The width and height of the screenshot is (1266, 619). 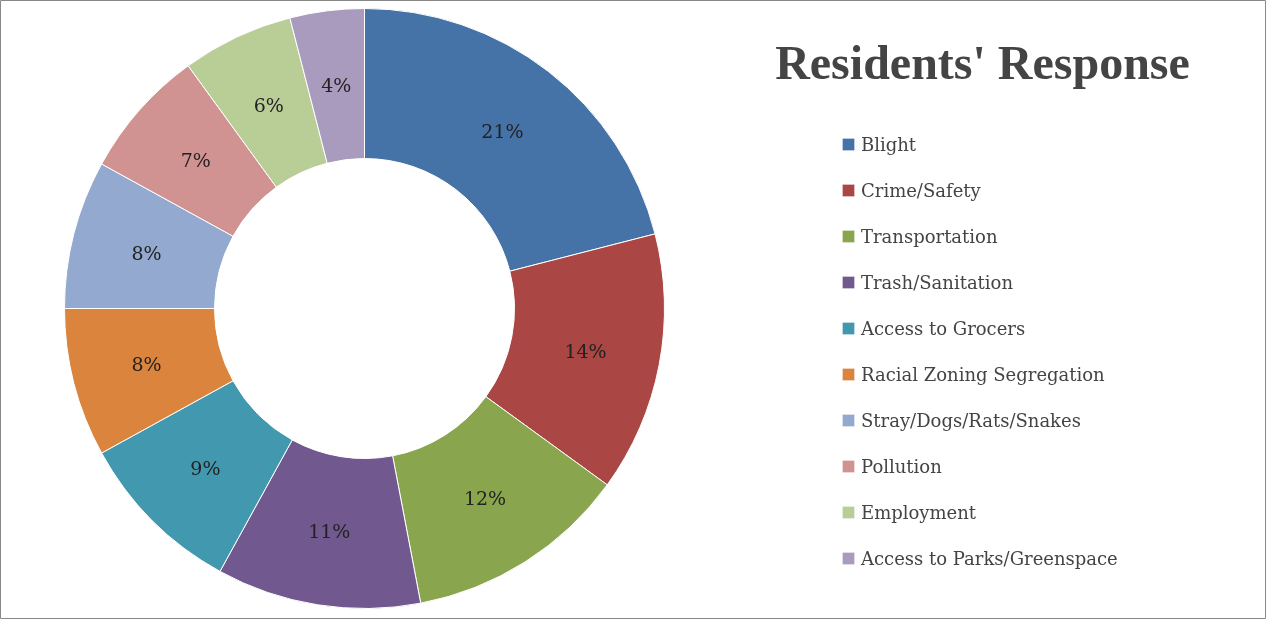 What do you see at coordinates (983, 374) in the screenshot?
I see `legend-label: Racial Zoning Segregation` at bounding box center [983, 374].